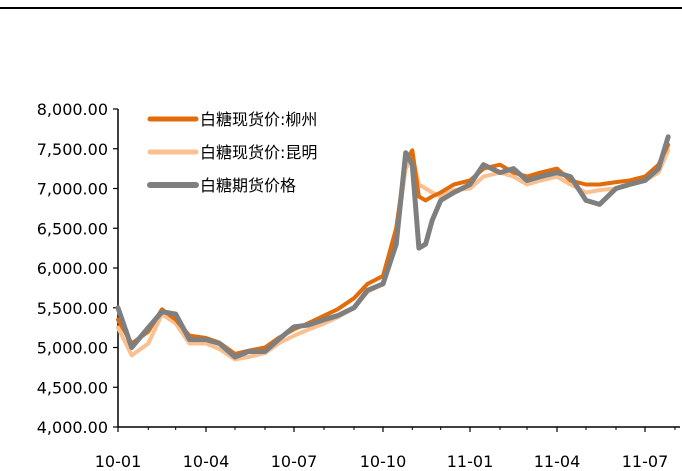  Describe the element at coordinates (72, 427) in the screenshot. I see `y-tick-label: 4,000.00` at that location.